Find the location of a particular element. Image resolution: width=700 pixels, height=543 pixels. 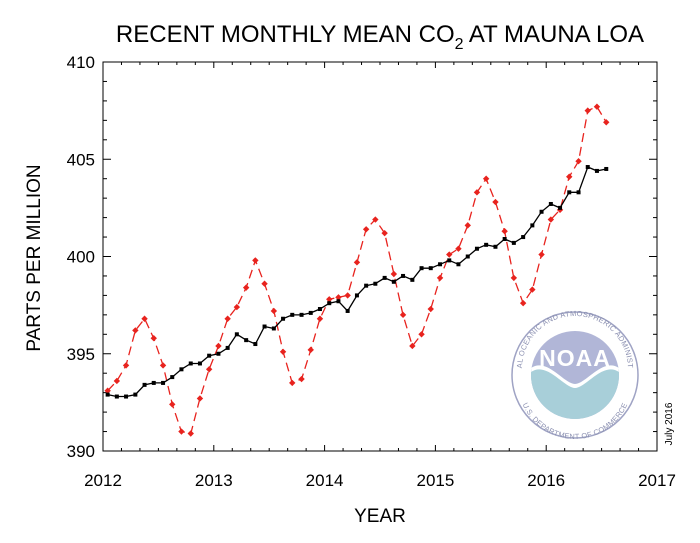

y-tick-label-395: 395 is located at coordinates (81, 354).